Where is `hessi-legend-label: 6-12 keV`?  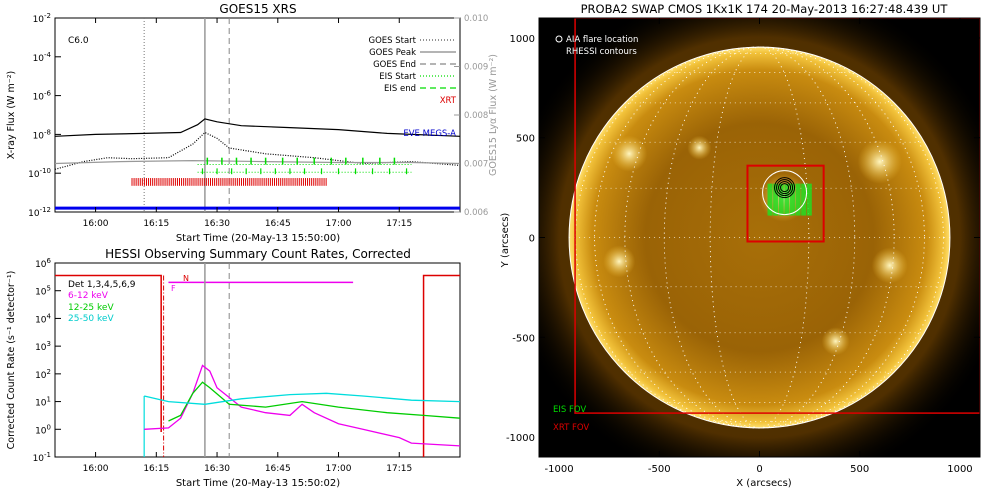 hessi-legend-label: 6-12 keV is located at coordinates (88, 296).